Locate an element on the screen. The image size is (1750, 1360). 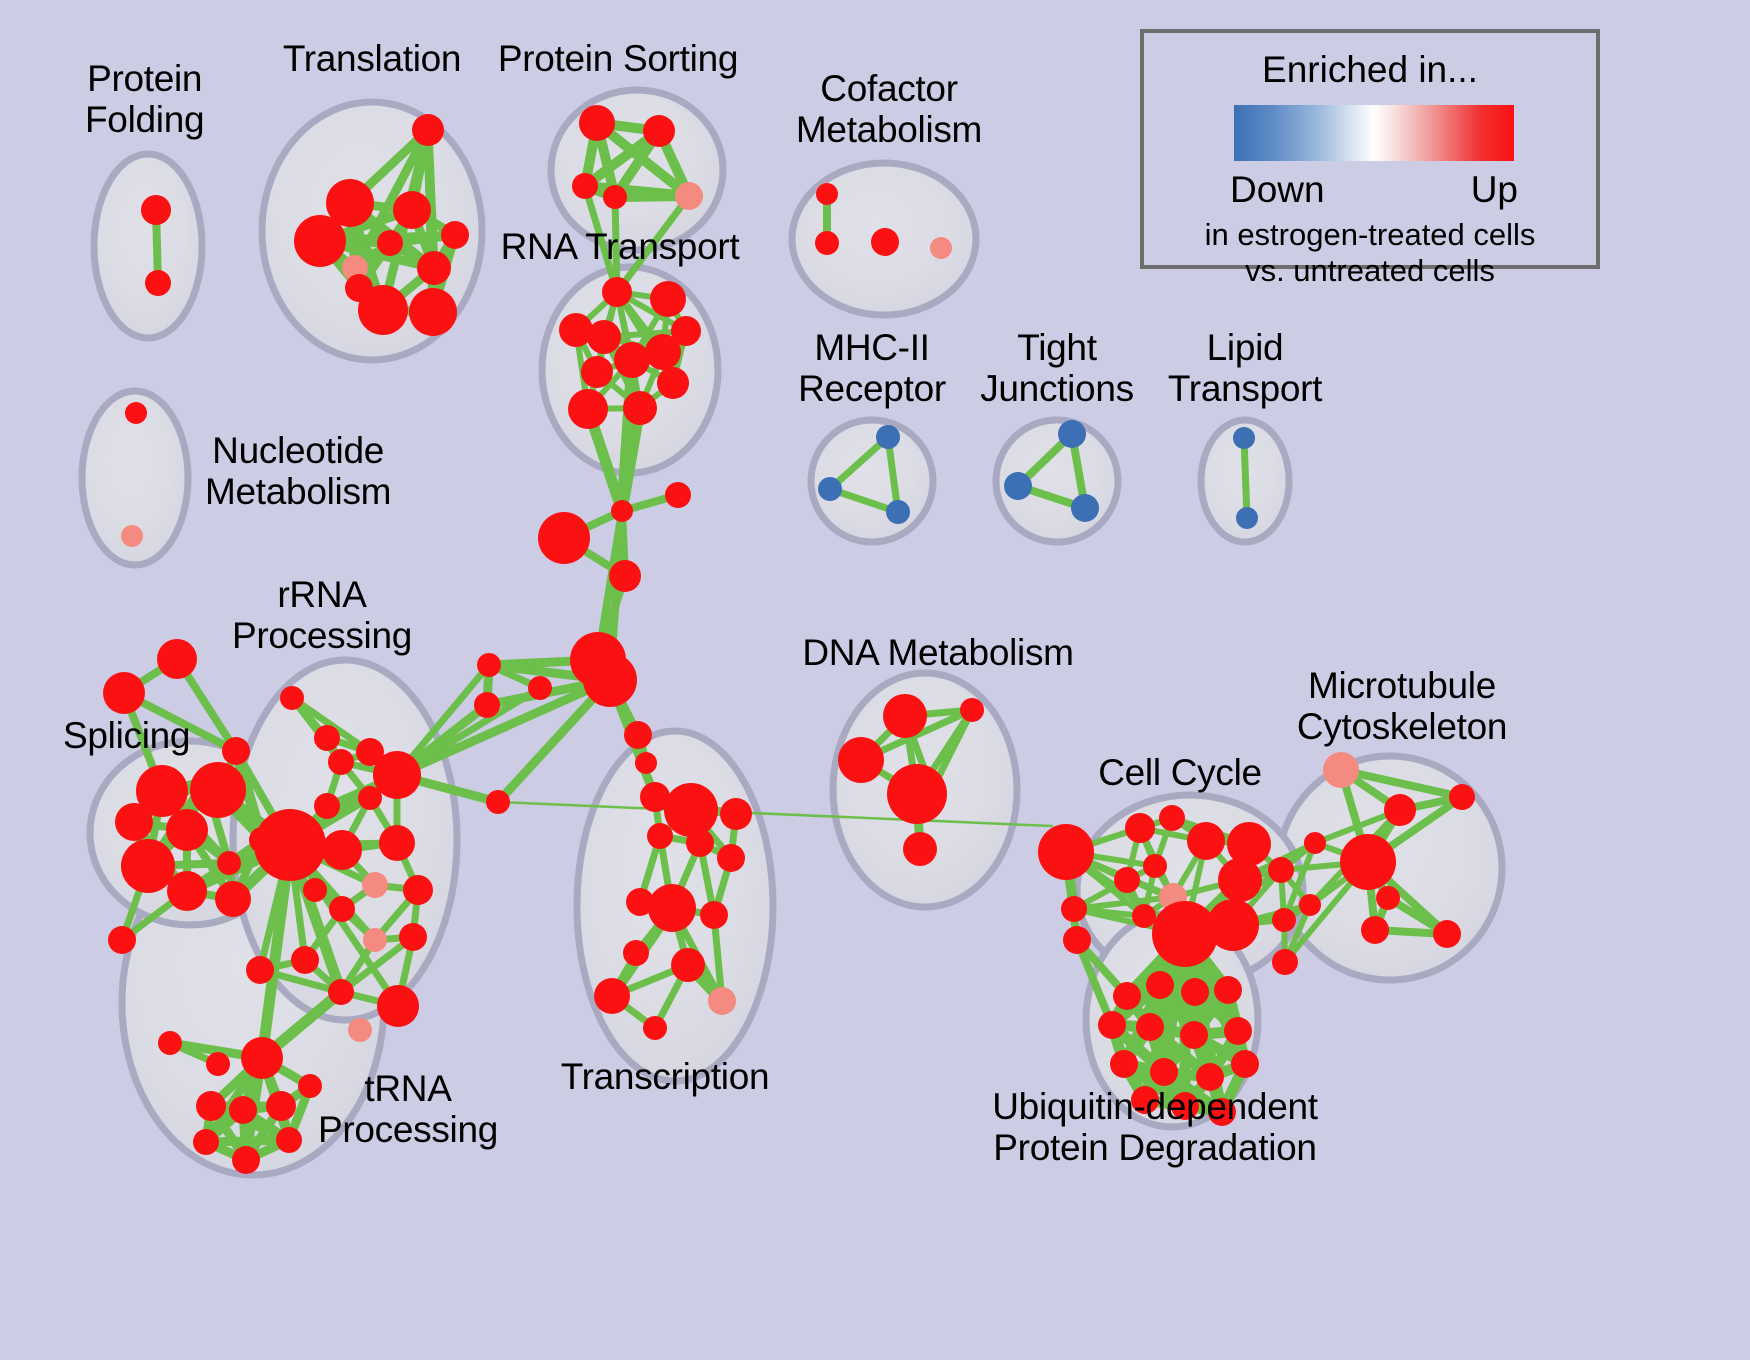
legend-low-label: Down is located at coordinates (1277, 189).